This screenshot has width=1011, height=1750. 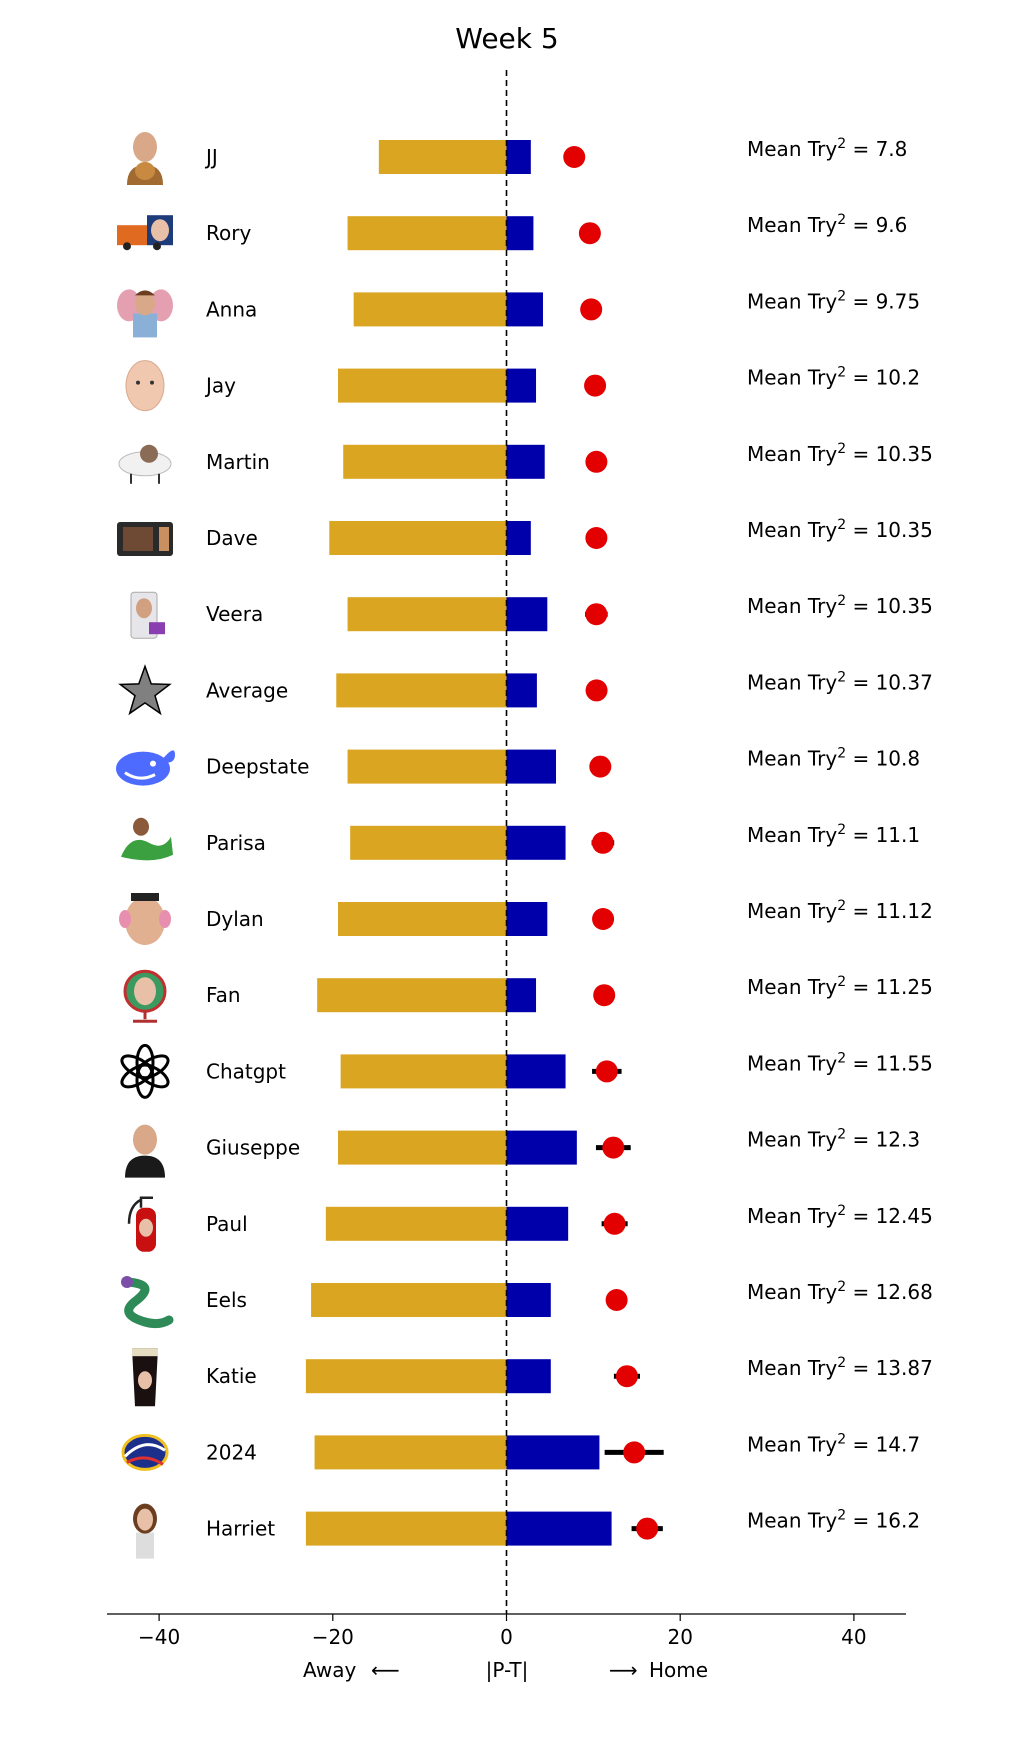 I want to click on row-fan: Fan Mean Try2 = 11.25, so click(x=528, y=996).